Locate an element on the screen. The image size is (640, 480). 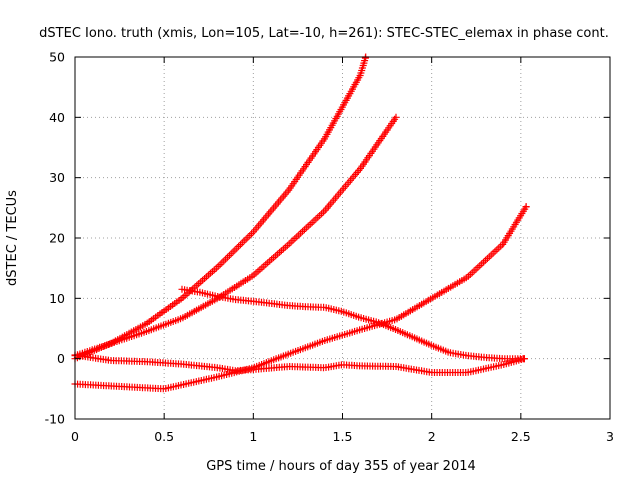
series-5-markers is located at coordinates (353, 324).